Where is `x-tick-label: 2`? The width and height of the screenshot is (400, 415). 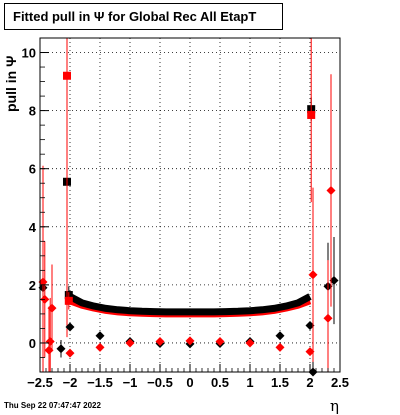 x-tick-label: 2 is located at coordinates (309, 382).